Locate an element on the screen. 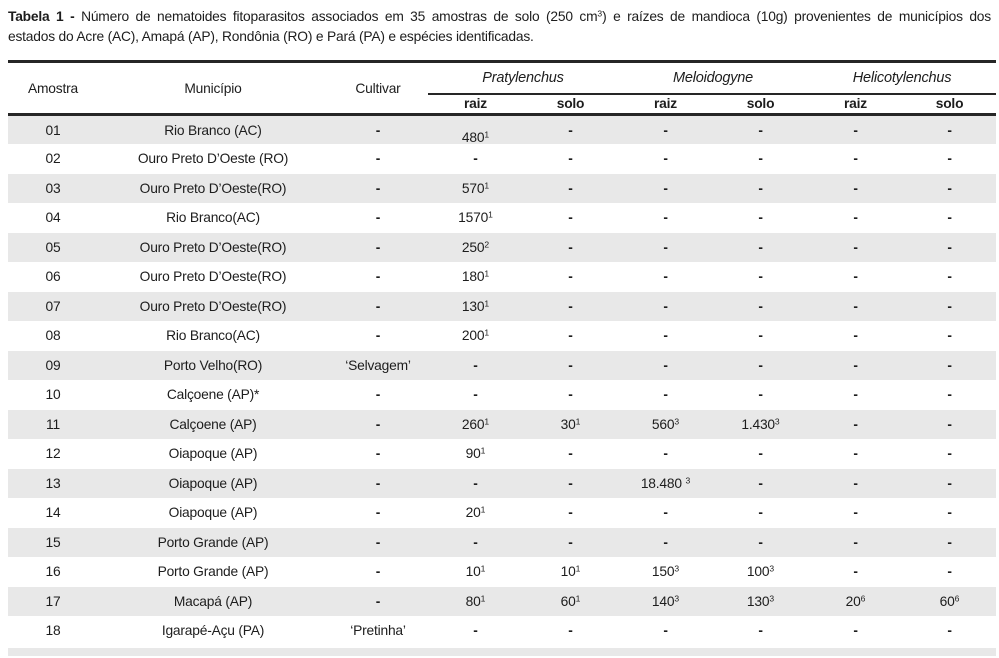 The height and width of the screenshot is (658, 999). table-row: 14 Oiapoque (AP) - 201 - - - - - is located at coordinates (502, 513).